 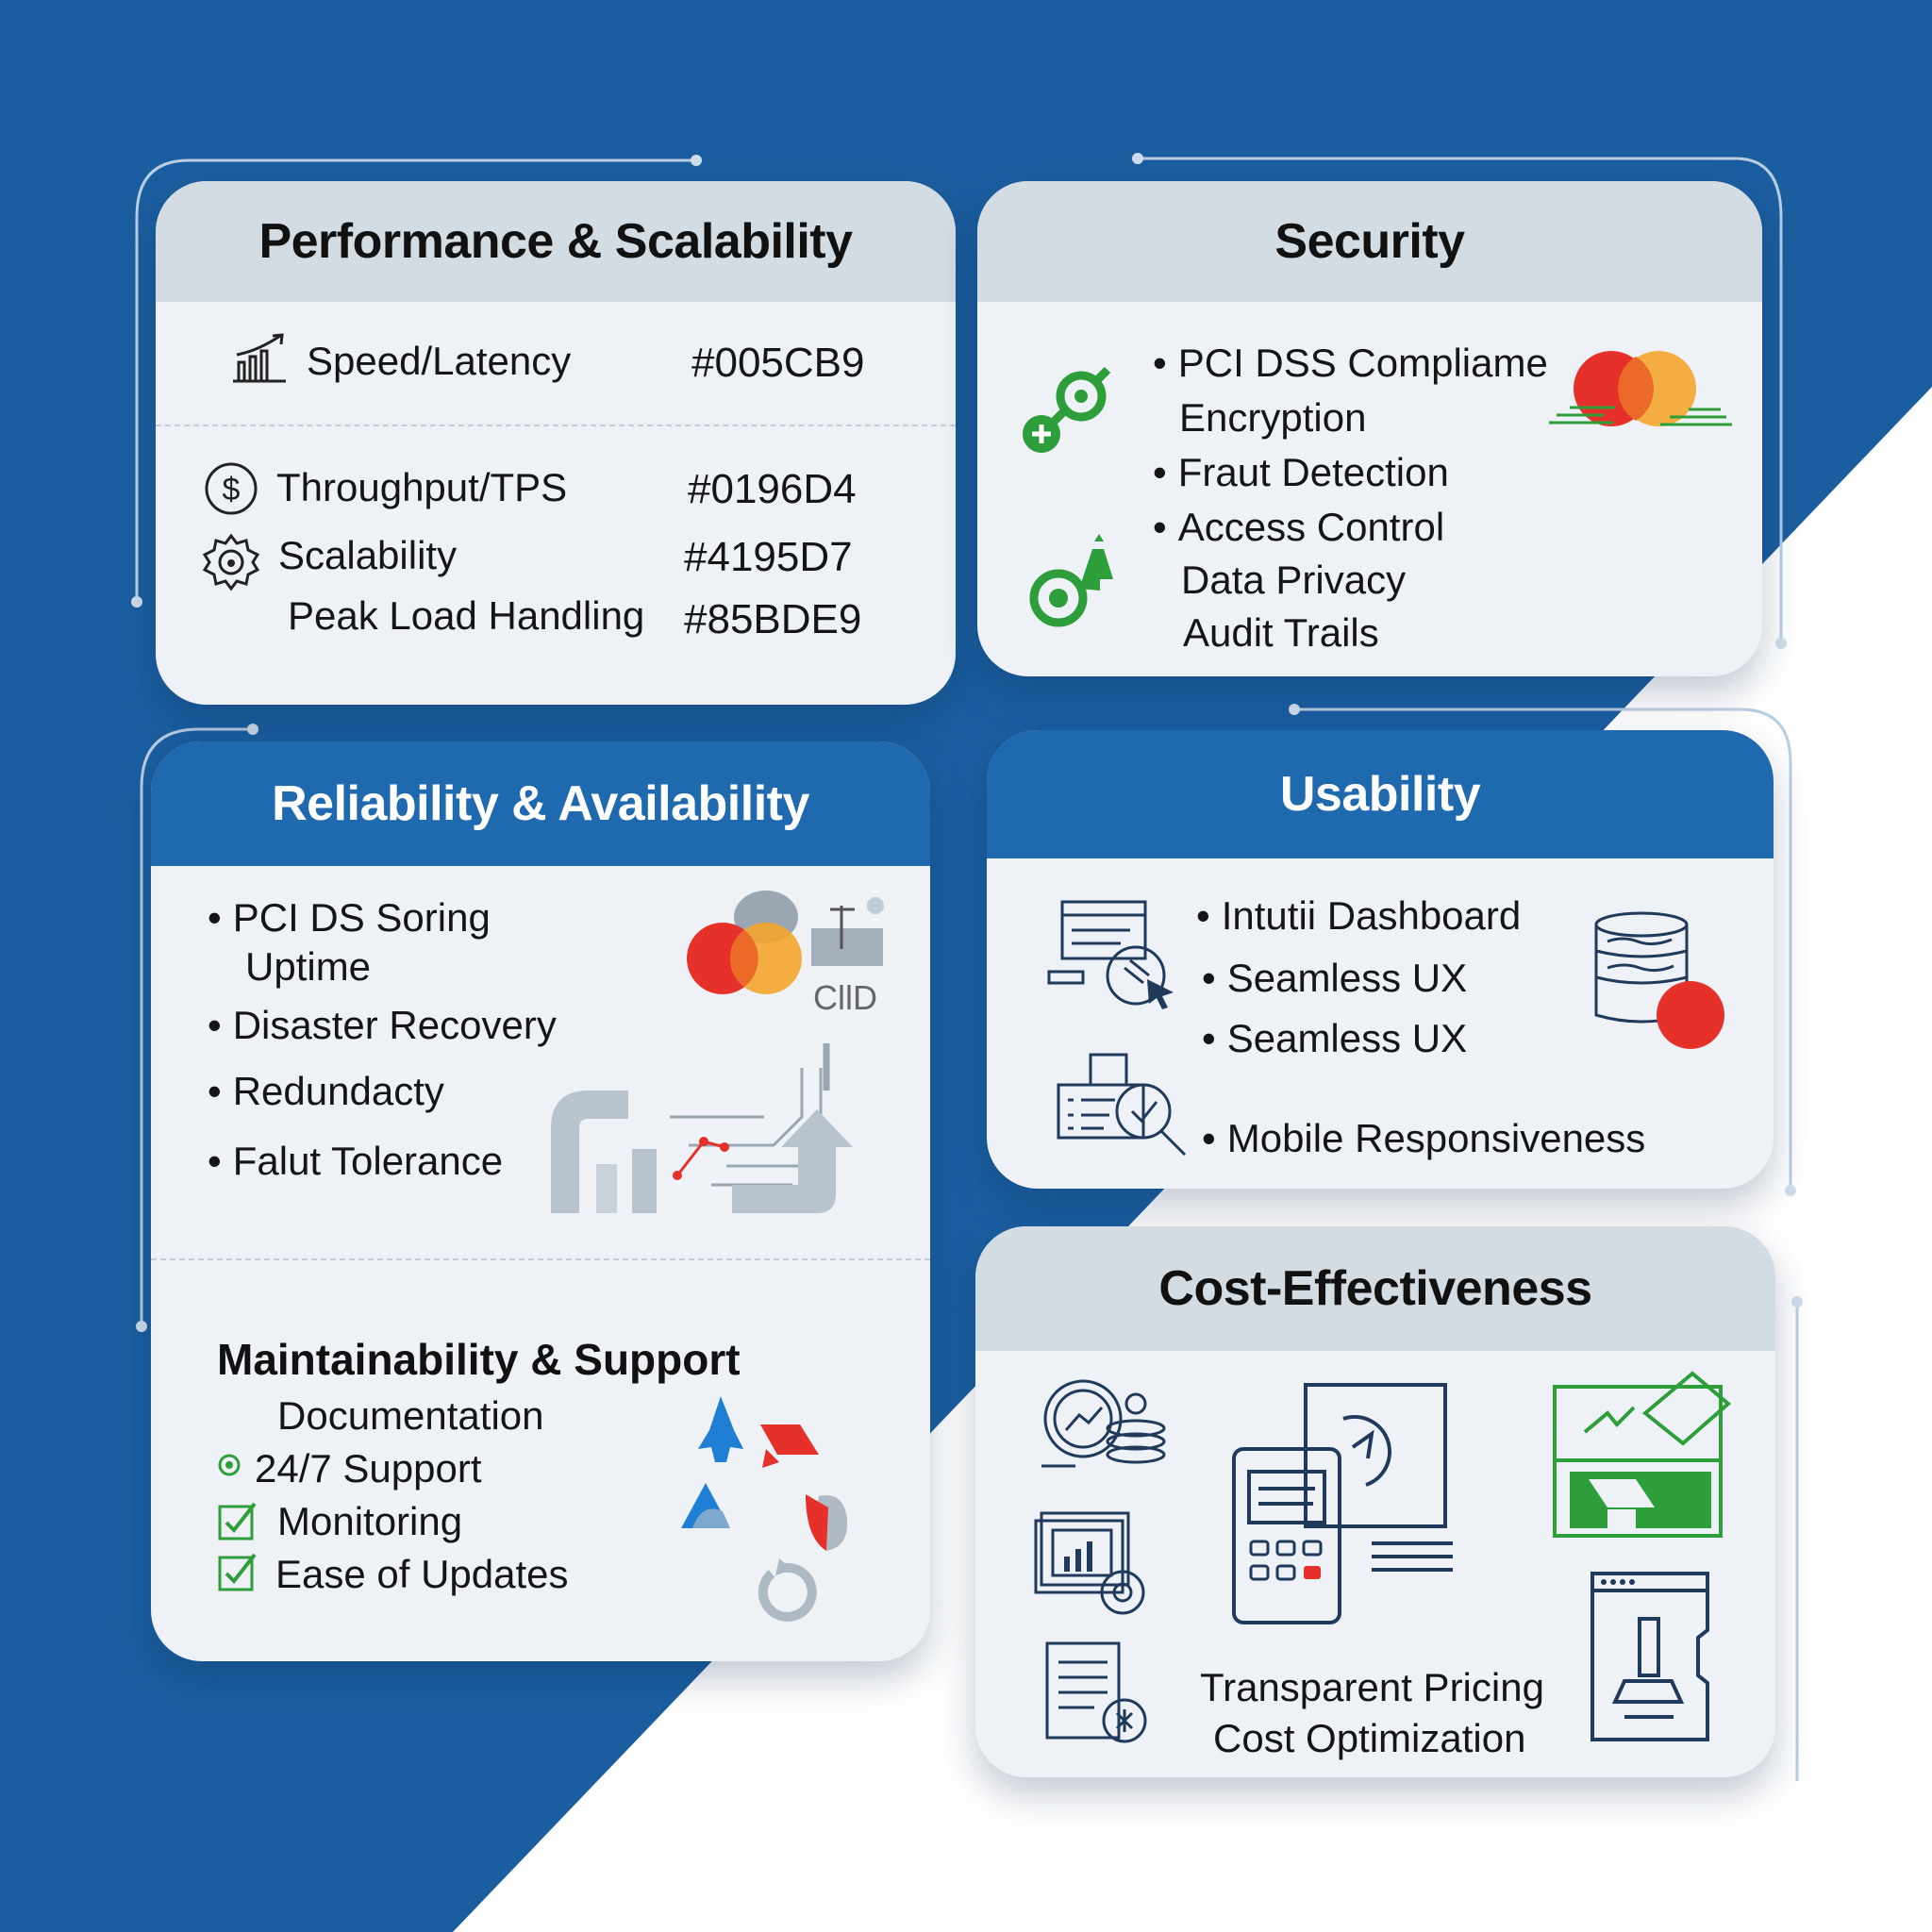 I want to click on reliability-item-2: Disaster Recovery, so click(x=383, y=1025).